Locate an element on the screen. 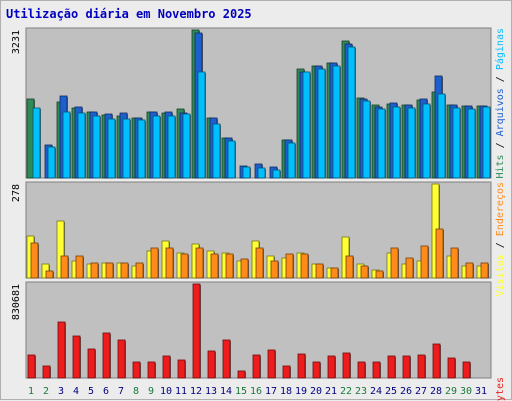 Image resolution: width=512 pixels, height=401 pixels. legend-top: Hits / Arquivos / Páginas is located at coordinates (500, 103).